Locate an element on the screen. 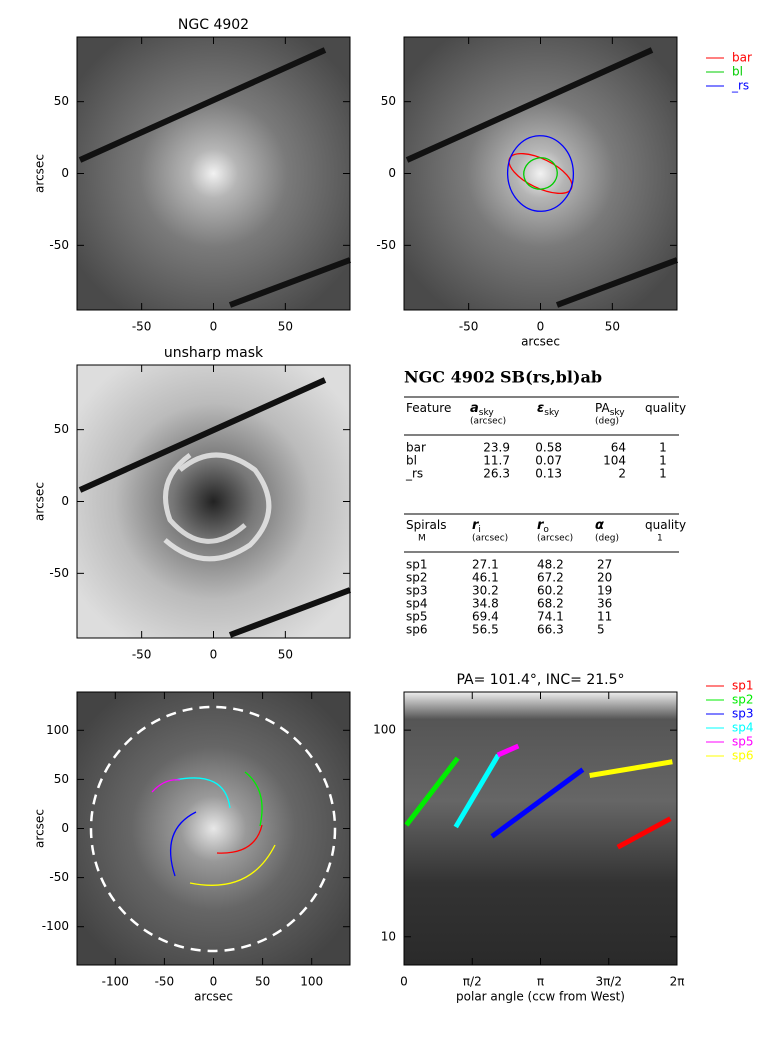 Image resolution: width=779 pixels, height=1039 pixels. unsharp-image is located at coordinates (213, 501).